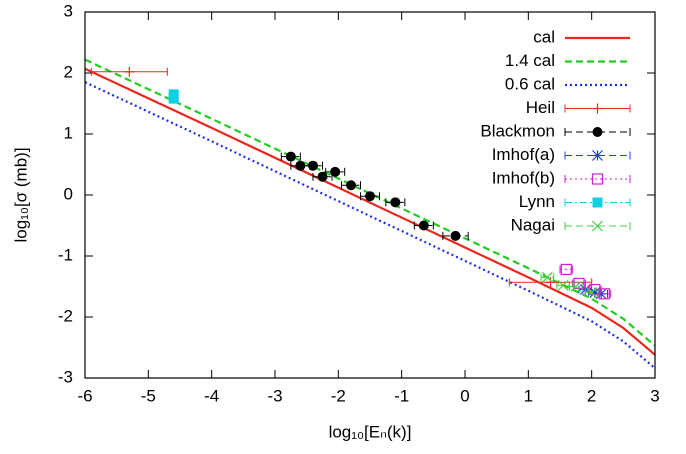  I want to click on x-tick-label: -5, so click(148, 395).